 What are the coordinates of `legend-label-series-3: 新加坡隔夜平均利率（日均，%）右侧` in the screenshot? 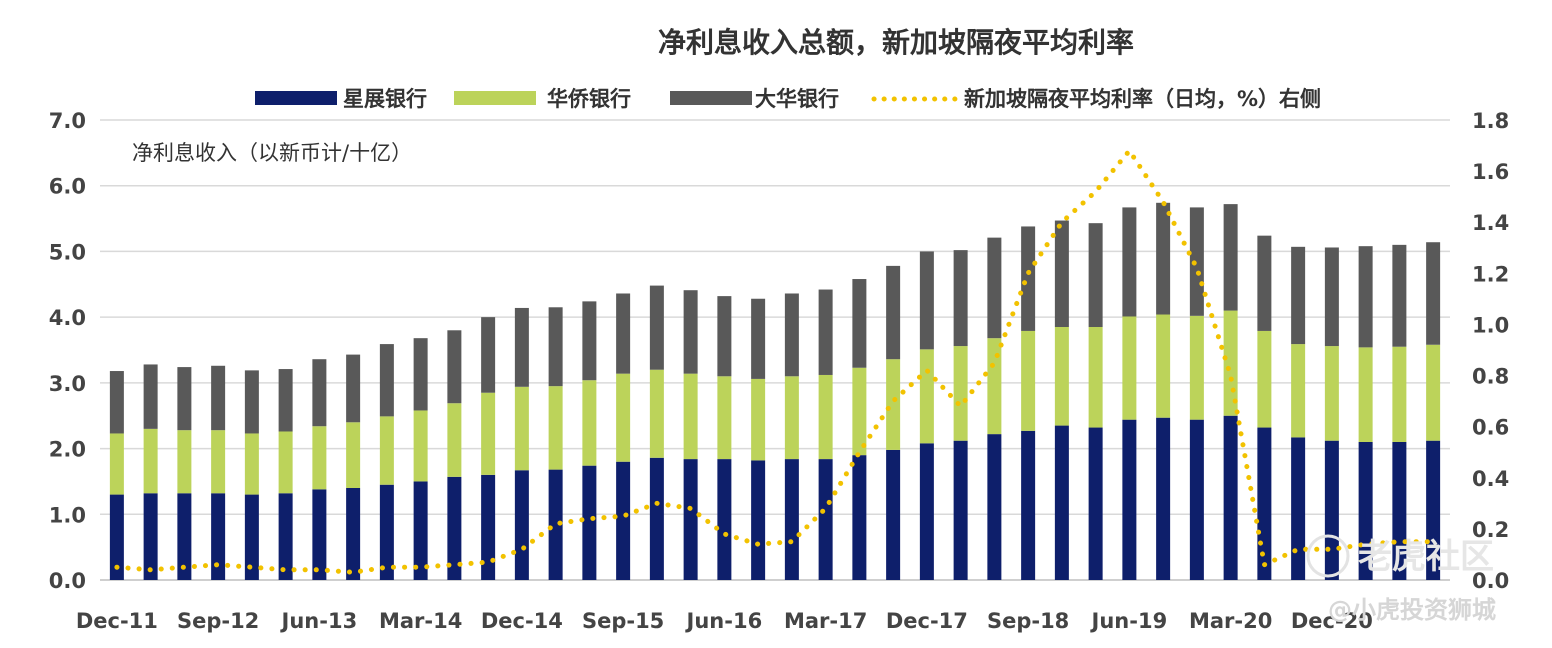 It's located at (1142, 99).